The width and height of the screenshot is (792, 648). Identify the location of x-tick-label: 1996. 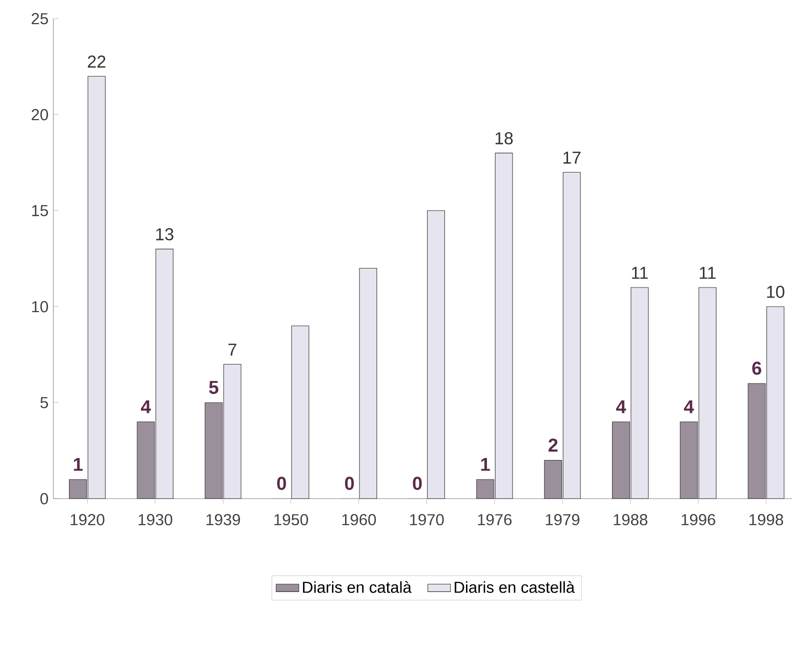
(699, 520).